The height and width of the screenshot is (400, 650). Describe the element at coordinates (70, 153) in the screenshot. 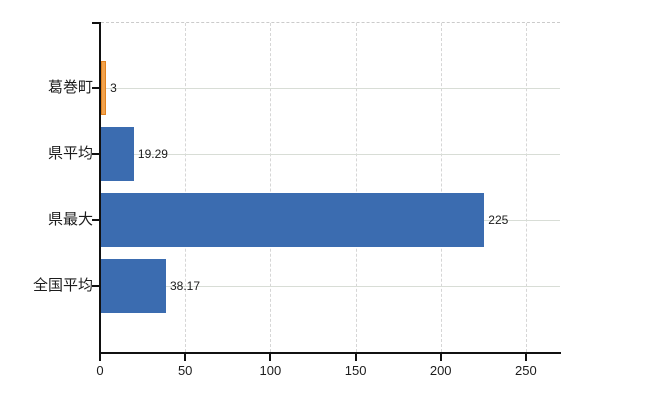

I see `category-label: 県平均` at that location.